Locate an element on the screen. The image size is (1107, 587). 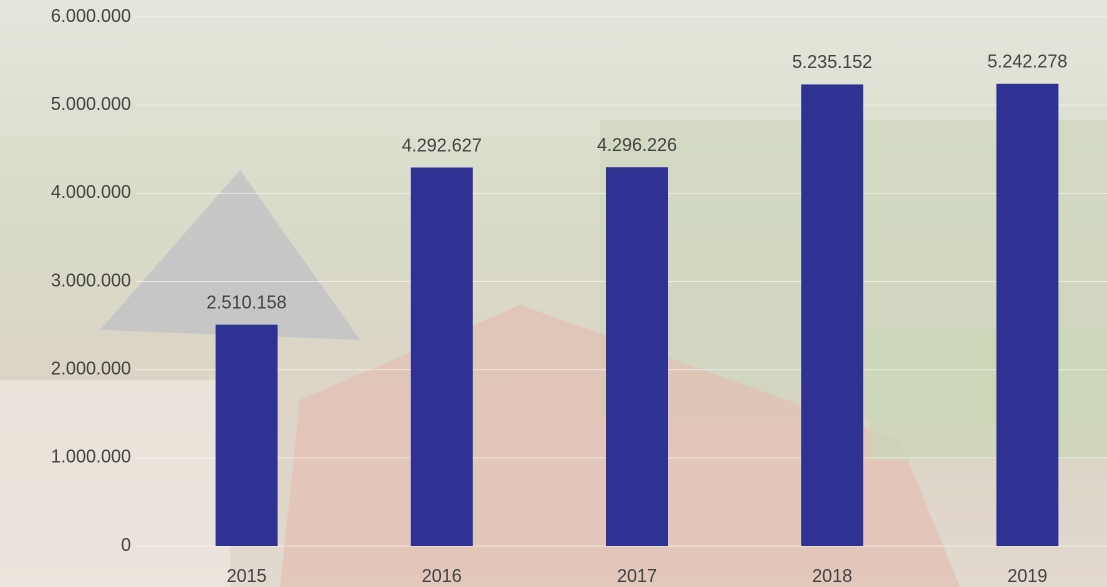
y-tick-label: 1.000.000 is located at coordinates (91, 457).